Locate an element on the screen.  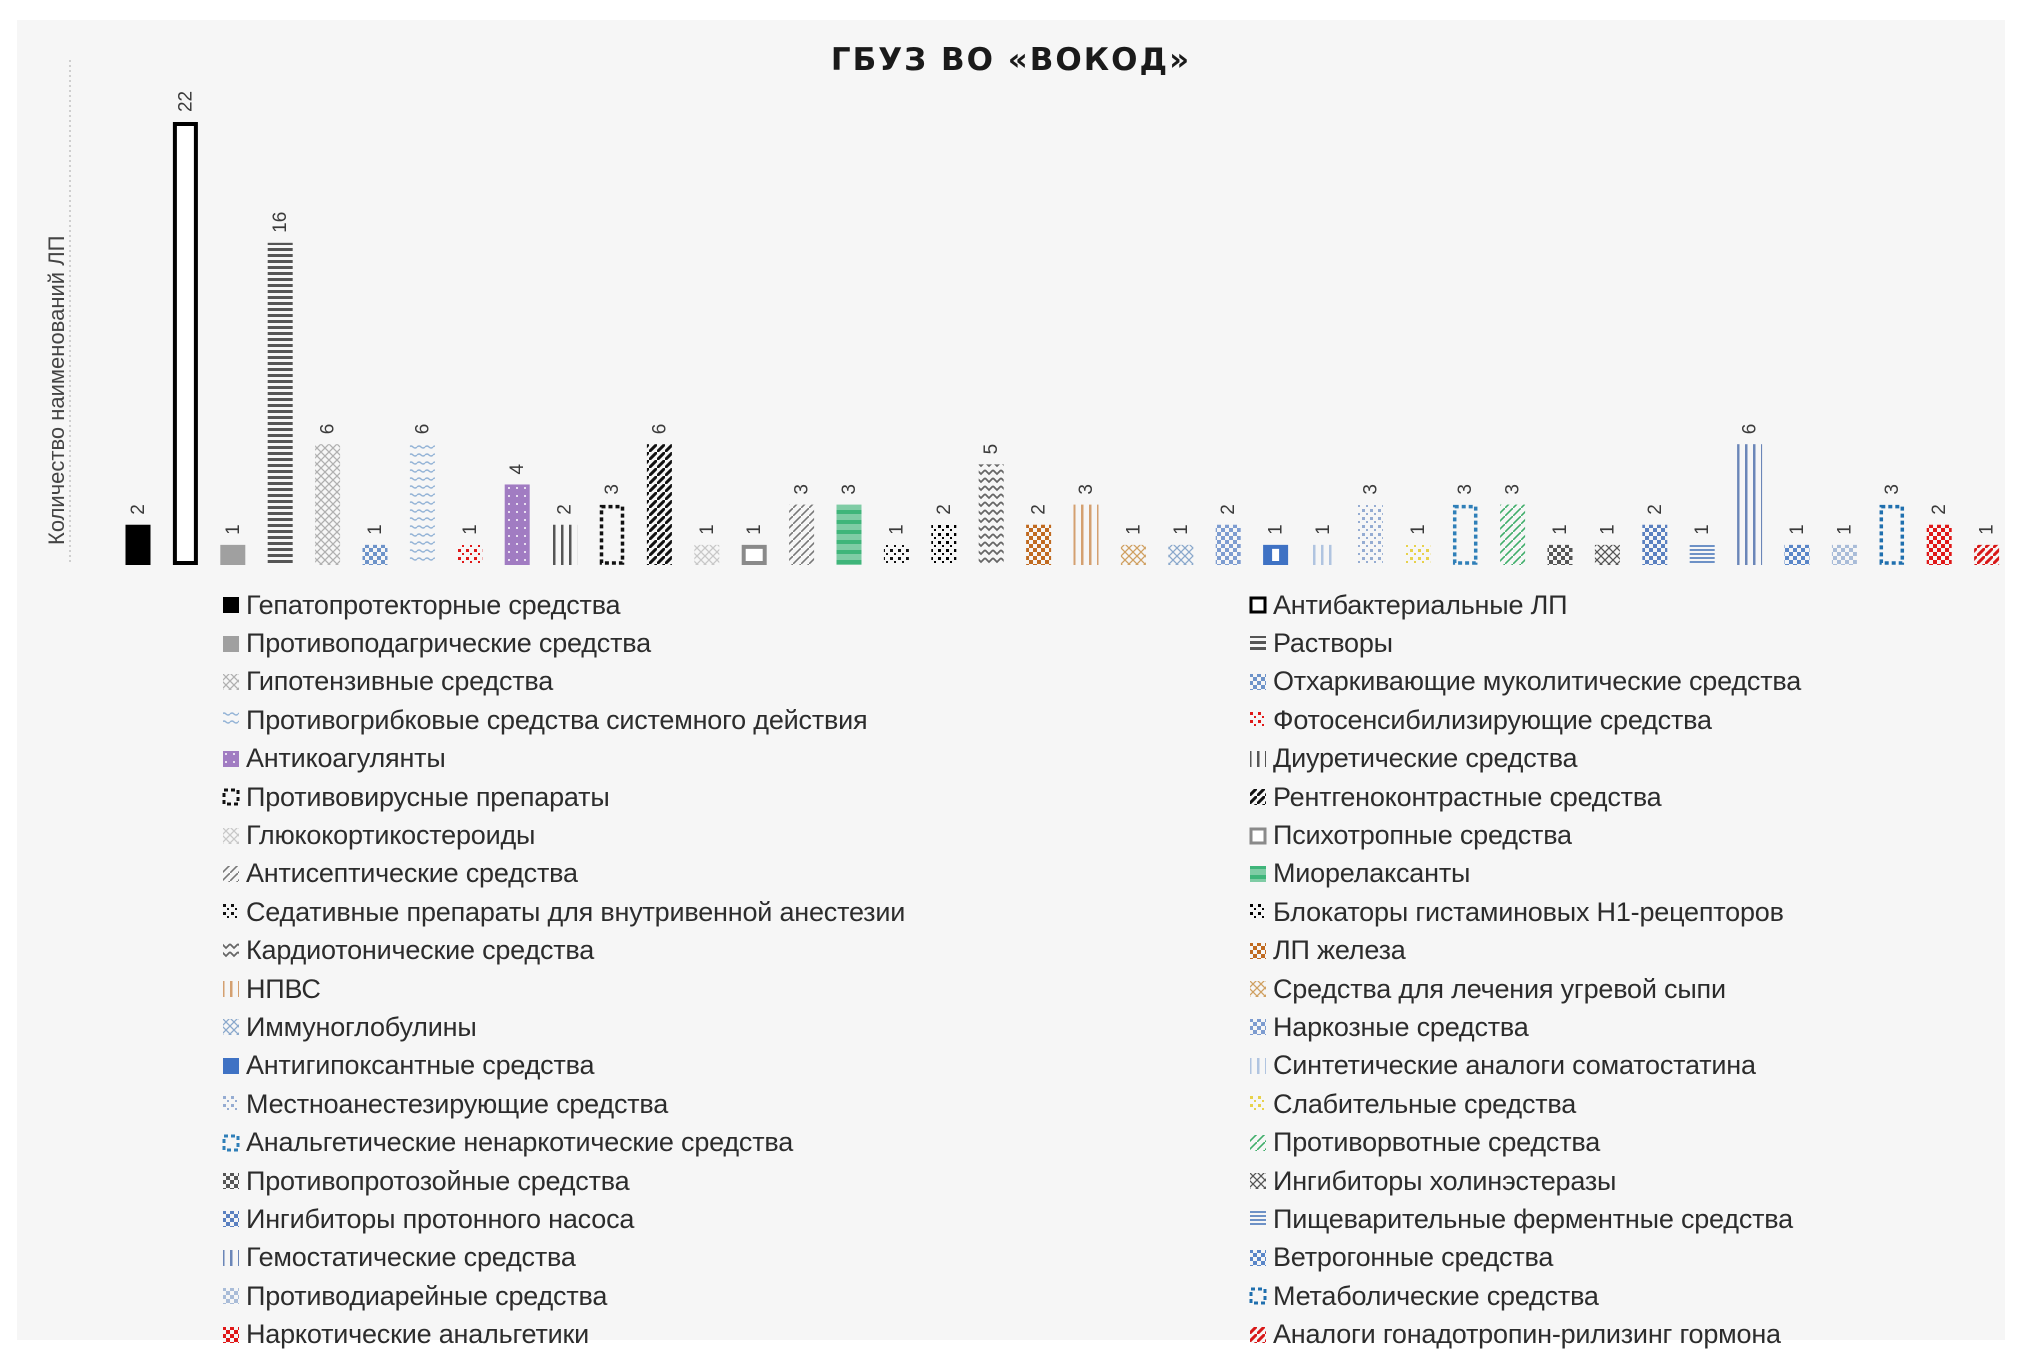
legend-item: Гемостатические средства is located at coordinates (563, 1258).